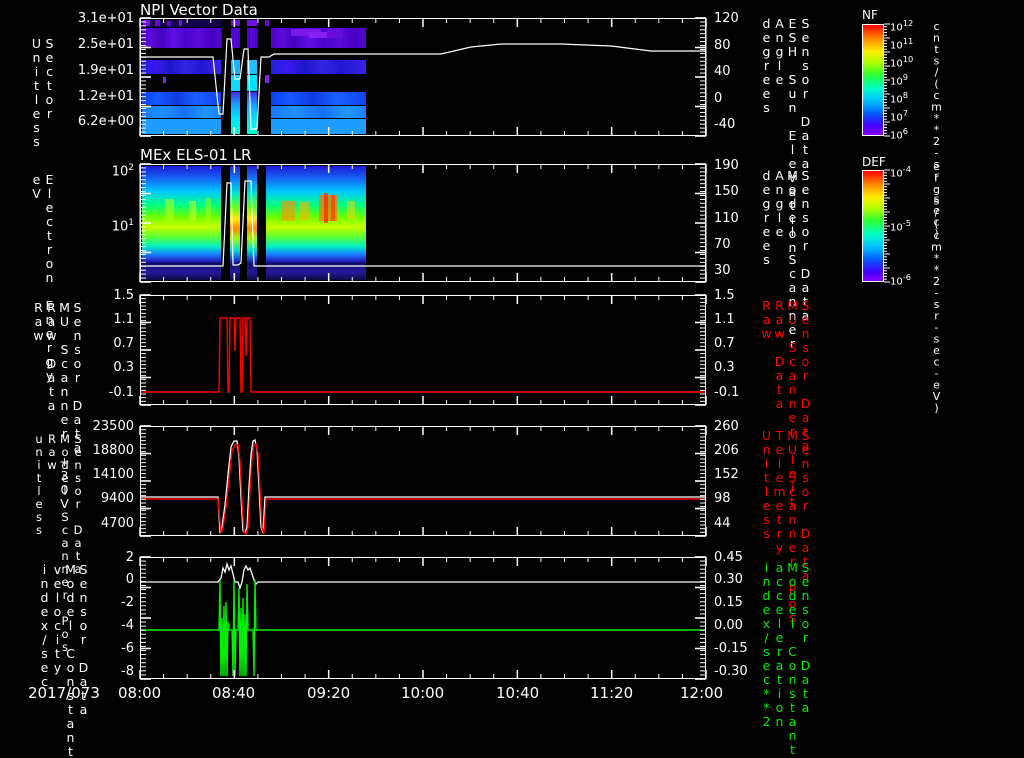 Image resolution: width=1024 pixels, height=758 pixels. What do you see at coordinates (423, 628) in the screenshot?
I see `panel-5-series-green` at bounding box center [423, 628].